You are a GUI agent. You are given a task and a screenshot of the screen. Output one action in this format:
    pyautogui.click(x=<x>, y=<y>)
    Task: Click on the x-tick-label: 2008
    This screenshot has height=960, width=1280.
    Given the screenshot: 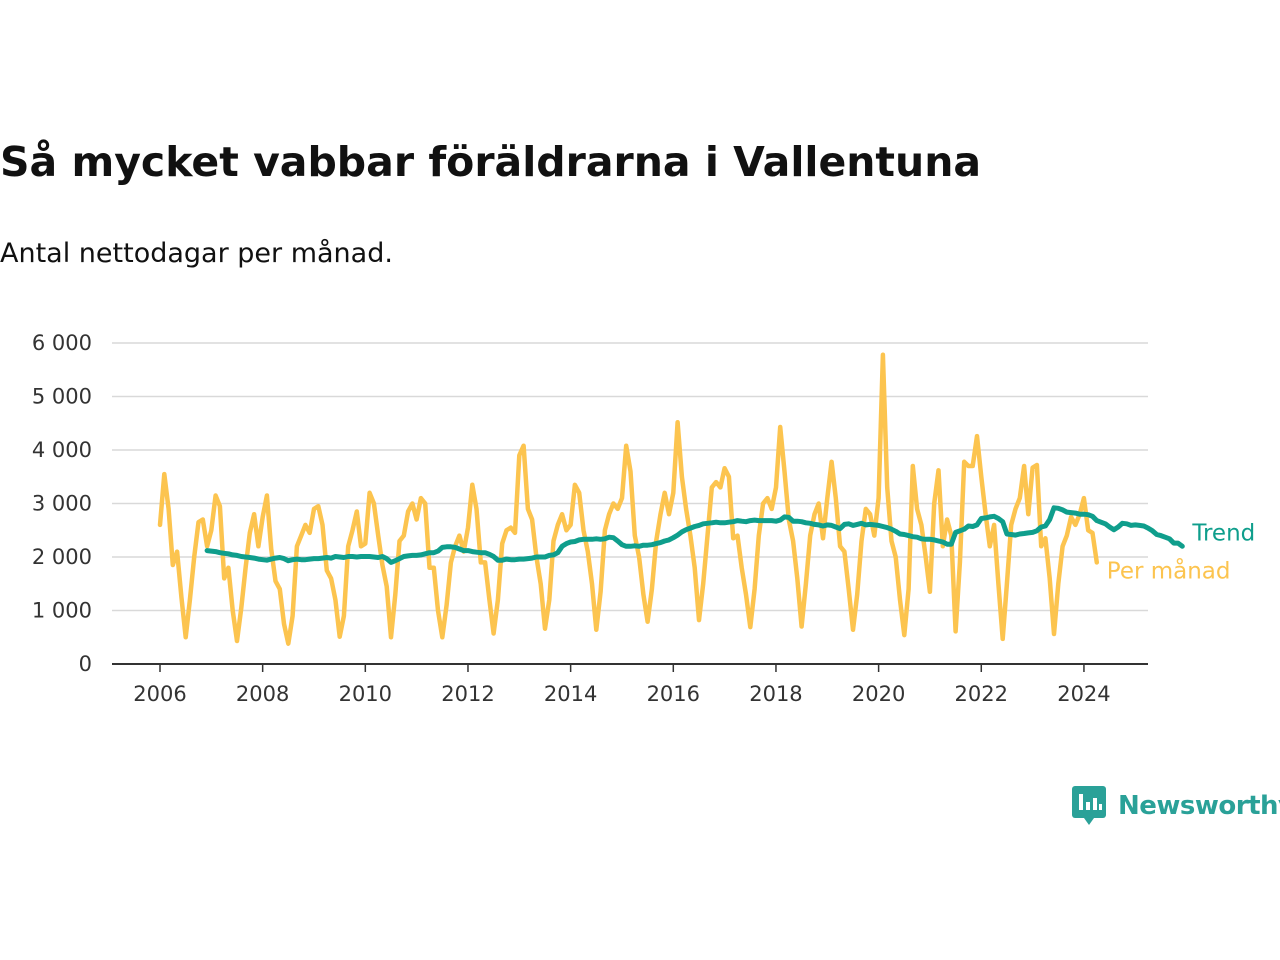 What is the action you would take?
    pyautogui.click(x=262, y=694)
    